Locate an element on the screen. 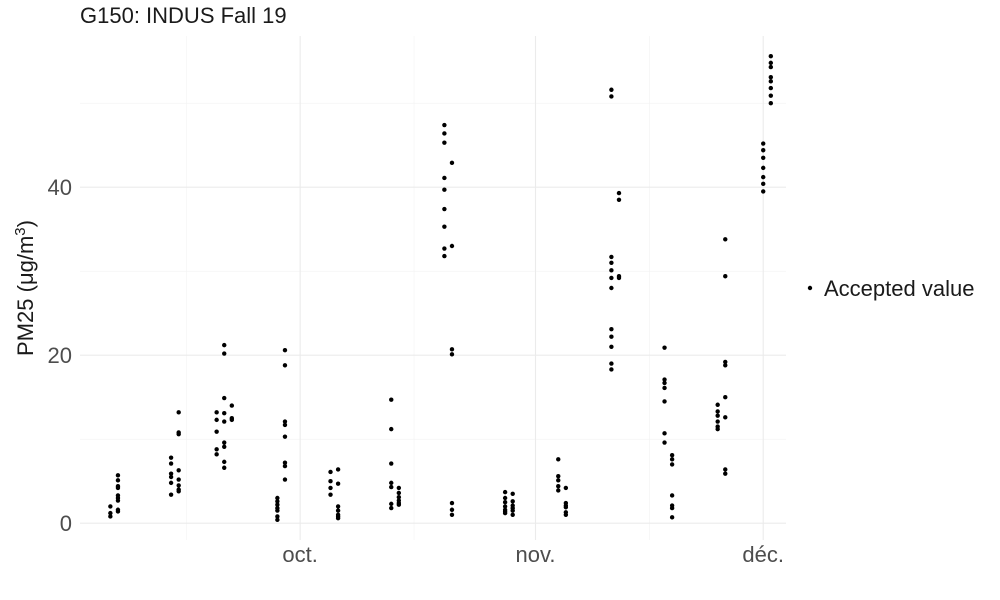  x-tick-label: oct. is located at coordinates (299, 554).